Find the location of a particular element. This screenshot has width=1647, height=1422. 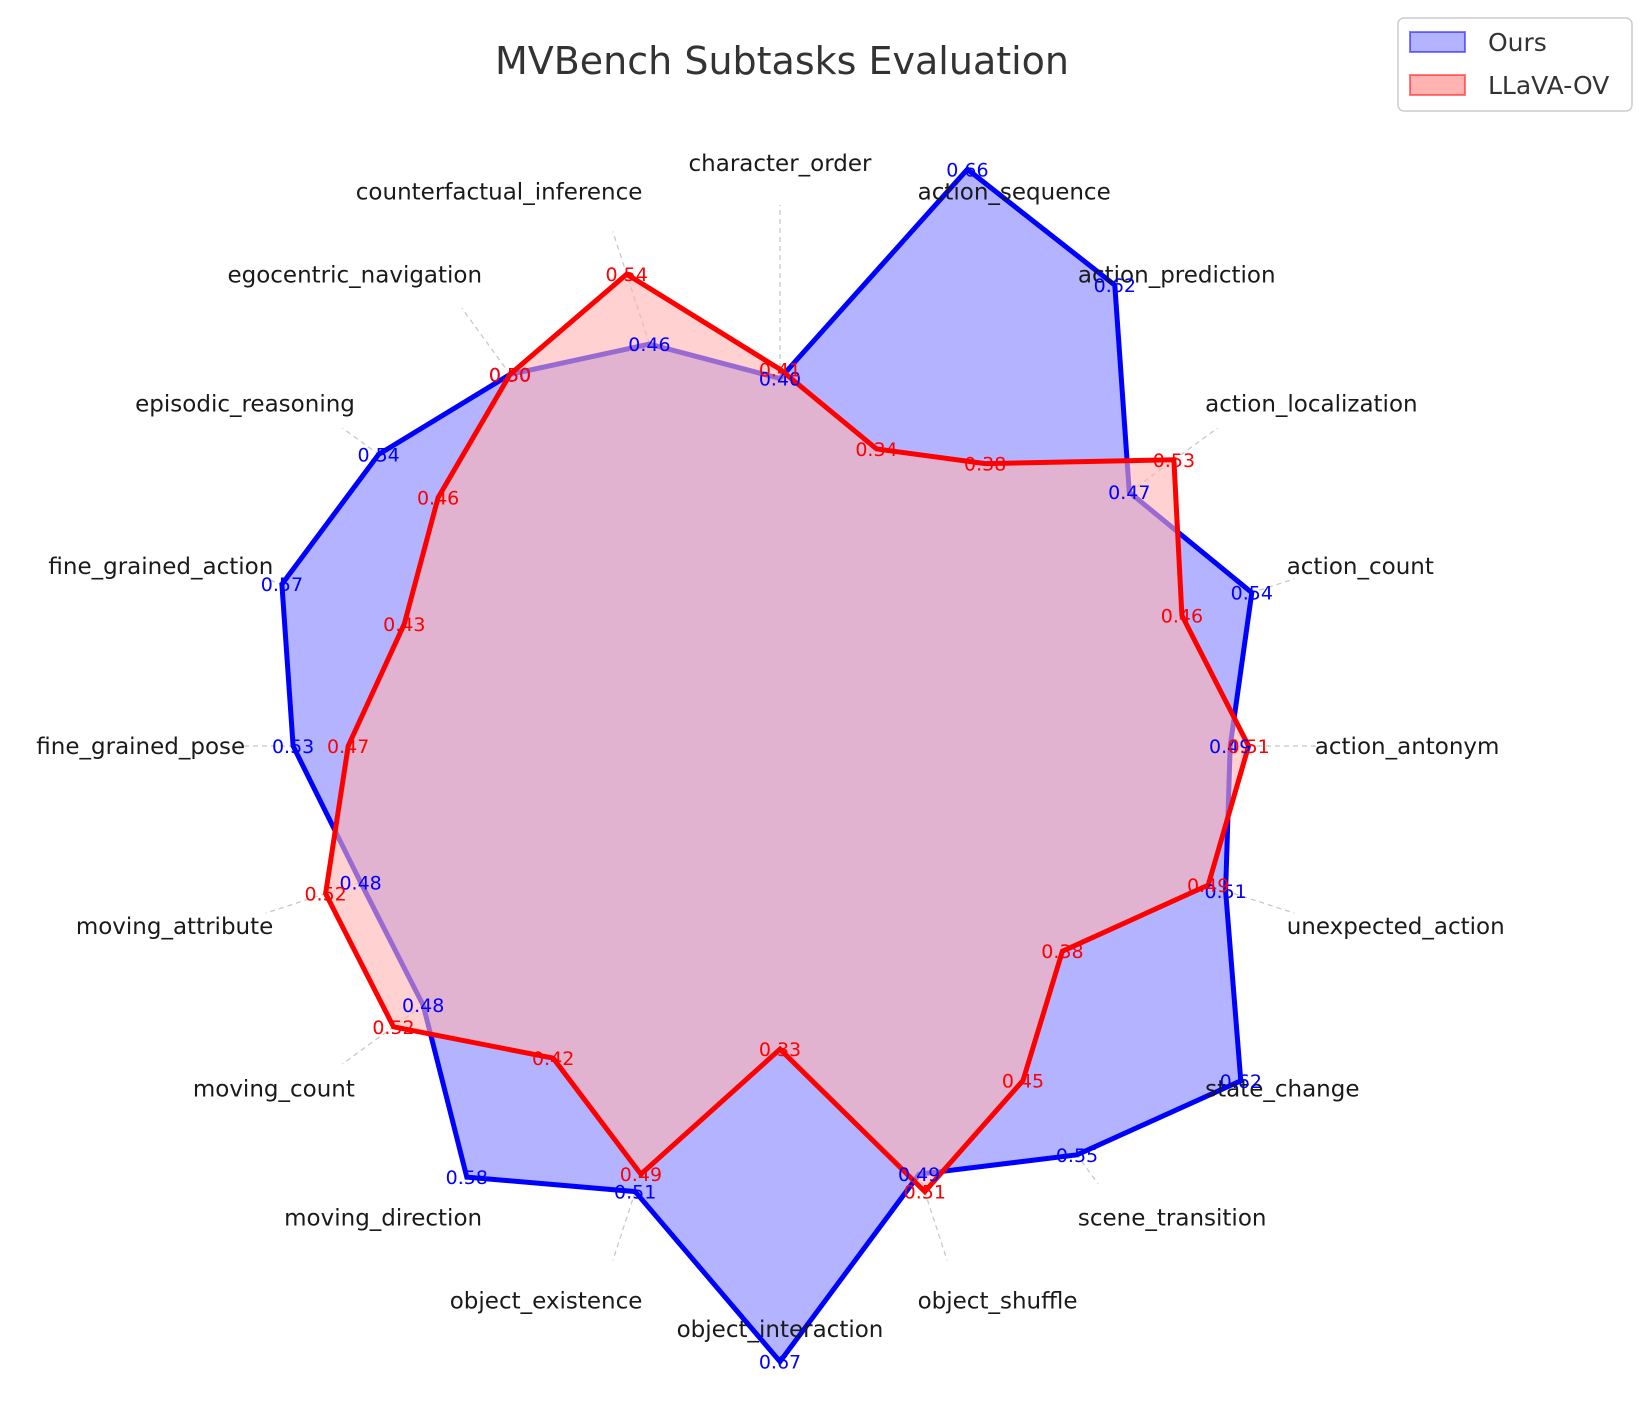

axis-label-fine_grained_action: fine_grained_action is located at coordinates (160, 567).